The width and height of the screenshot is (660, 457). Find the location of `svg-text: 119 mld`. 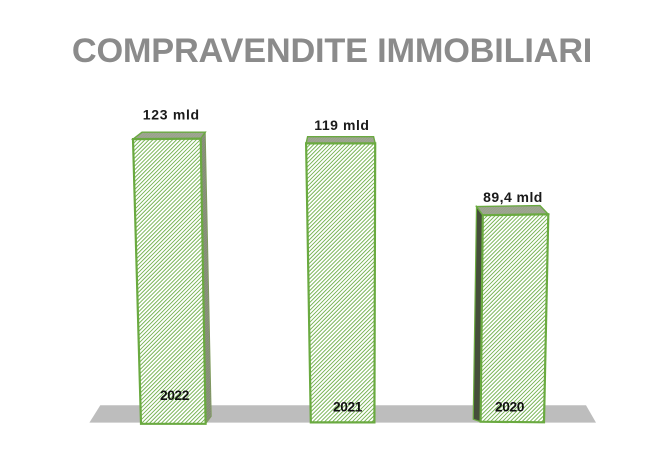

svg-text: 119 mld is located at coordinates (341, 125).